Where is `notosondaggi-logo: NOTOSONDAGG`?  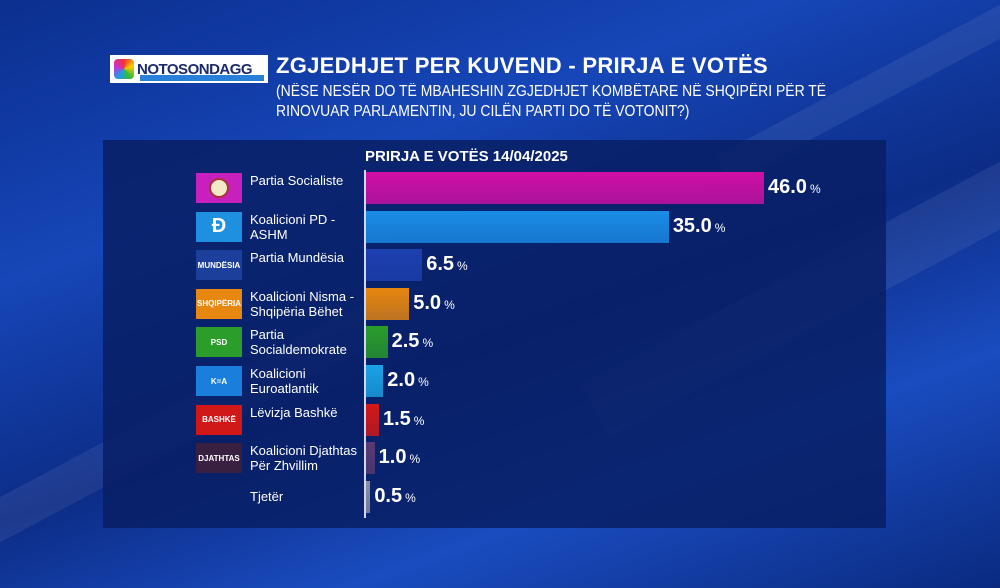
notosondaggi-logo: NOTOSONDAGG is located at coordinates (189, 69).